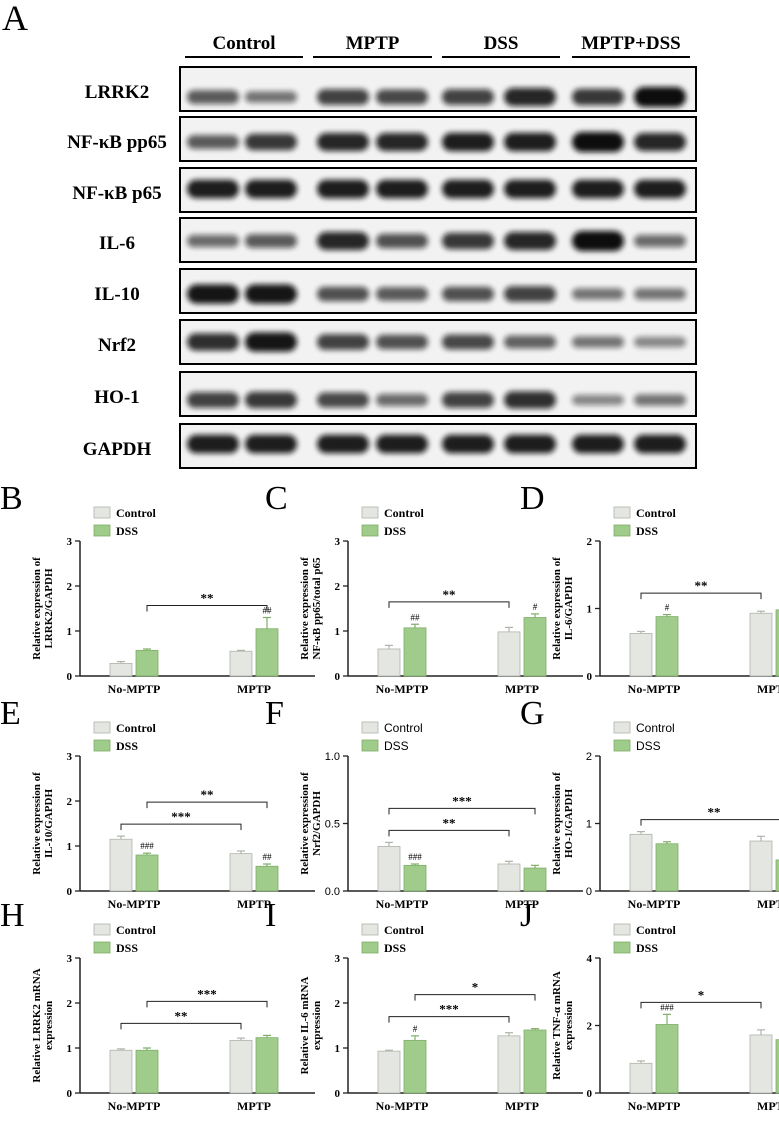 The height and width of the screenshot is (1144, 779). Describe the element at coordinates (49, 824) in the screenshot. I see `y-axis-title-line: IL-10/GAPDH` at that location.